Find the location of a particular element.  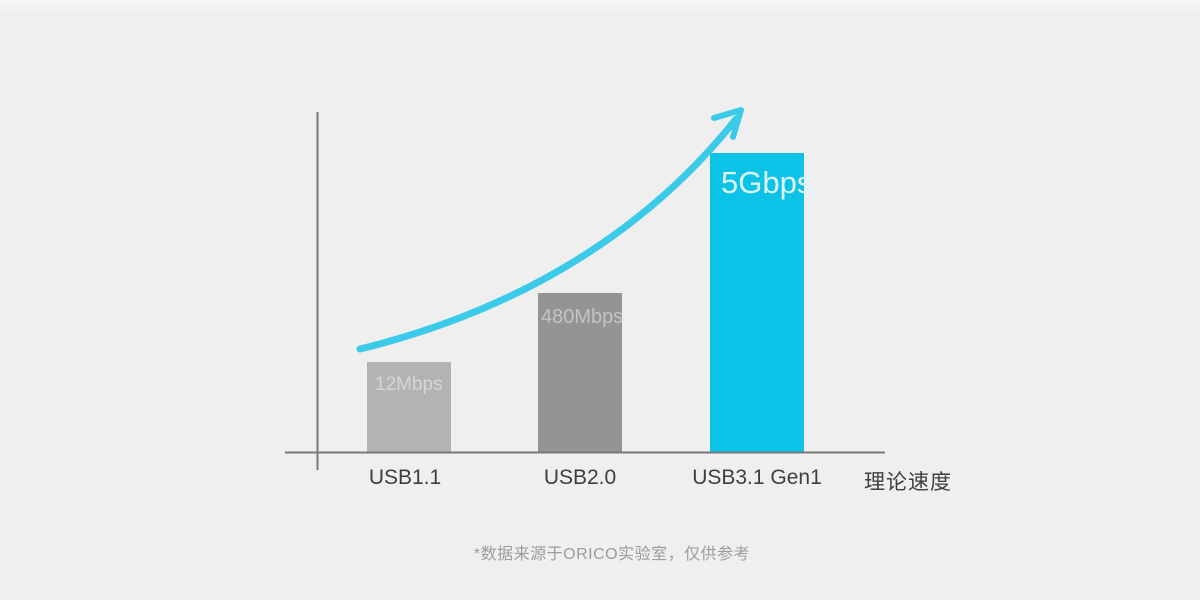

footnote-disclaimer: *数据来源于ORICO实验室，仅供参考 is located at coordinates (612, 554).